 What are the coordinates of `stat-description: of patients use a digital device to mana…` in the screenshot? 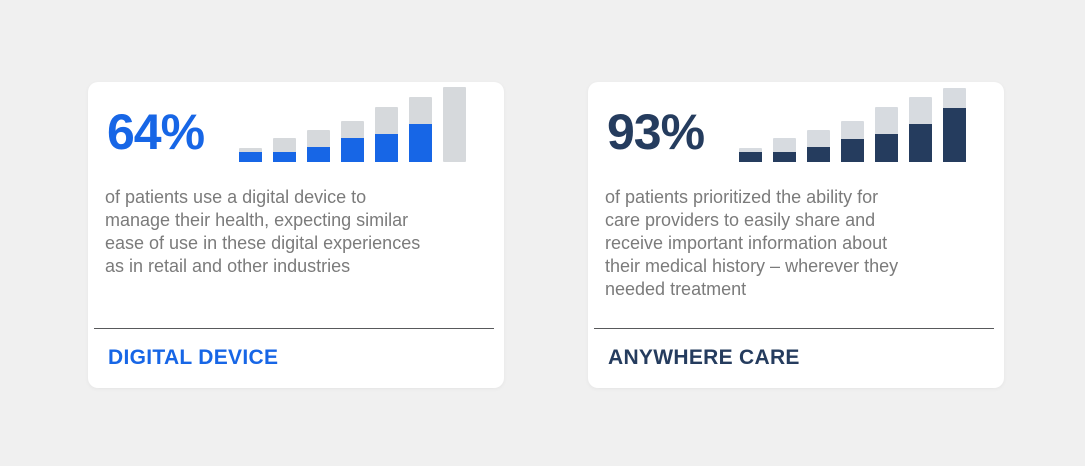 It's located at (263, 231).